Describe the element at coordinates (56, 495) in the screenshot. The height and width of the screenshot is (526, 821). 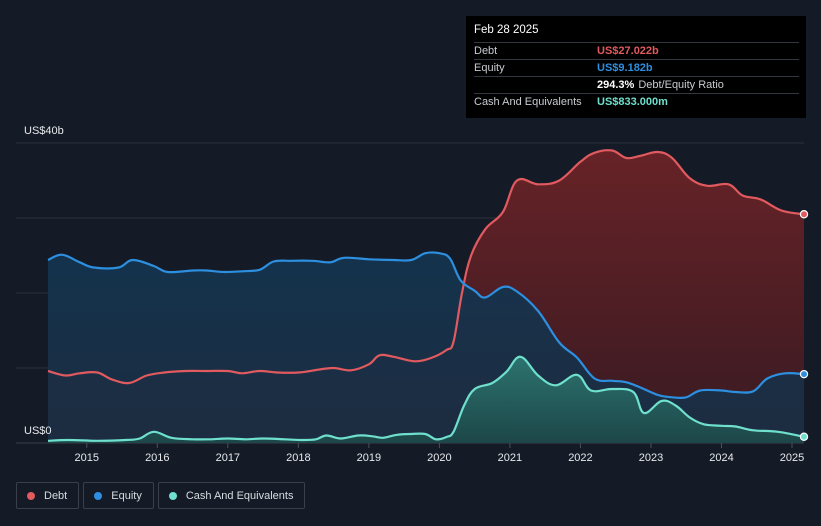
I see `legend-label-debt: Debt` at that location.